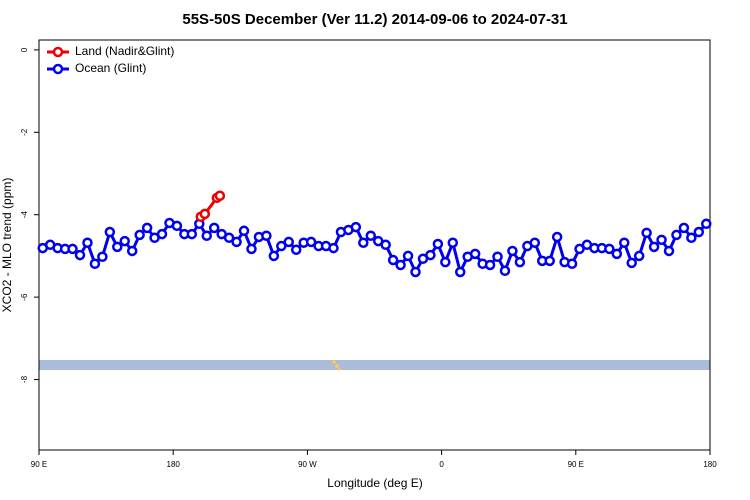 The width and height of the screenshot is (750, 500). Describe the element at coordinates (374, 365) in the screenshot. I see `surface-strip` at that location.